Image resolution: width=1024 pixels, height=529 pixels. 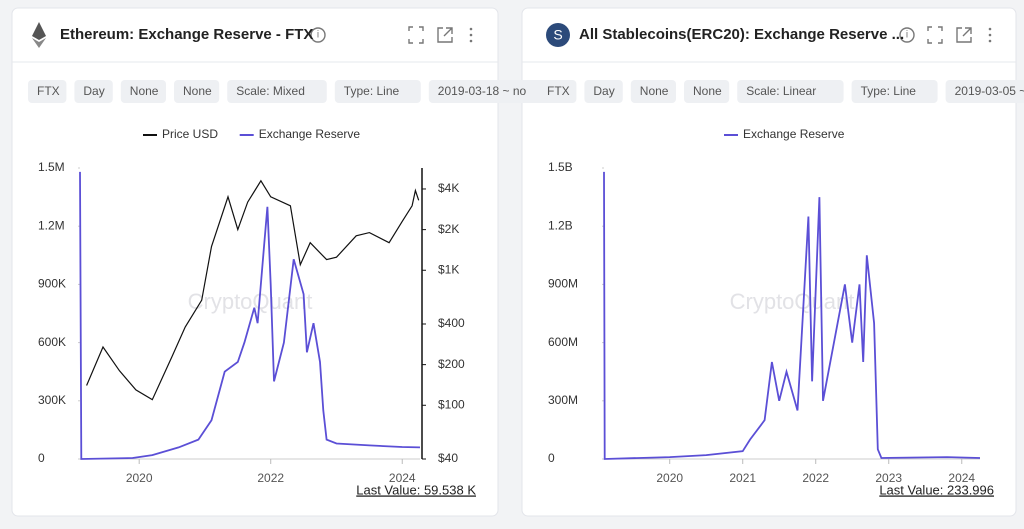 What do you see at coordinates (563, 342) in the screenshot?
I see `y-tick-label: 600M` at bounding box center [563, 342].